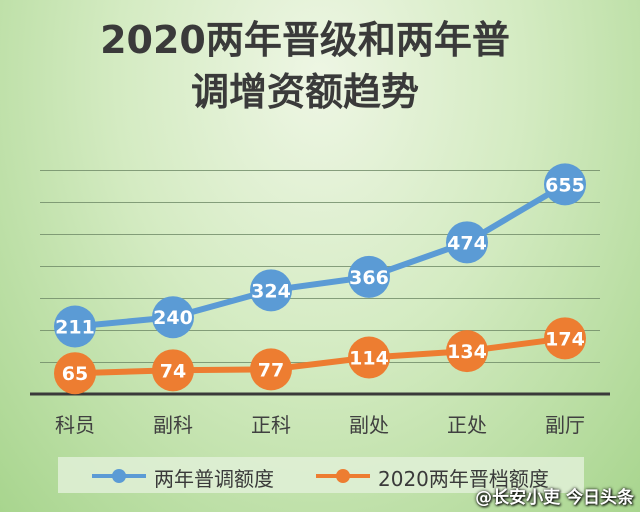 This screenshot has height=512, width=640. Describe the element at coordinates (369, 425) in the screenshot. I see `x-tick-label: 副处` at that location.